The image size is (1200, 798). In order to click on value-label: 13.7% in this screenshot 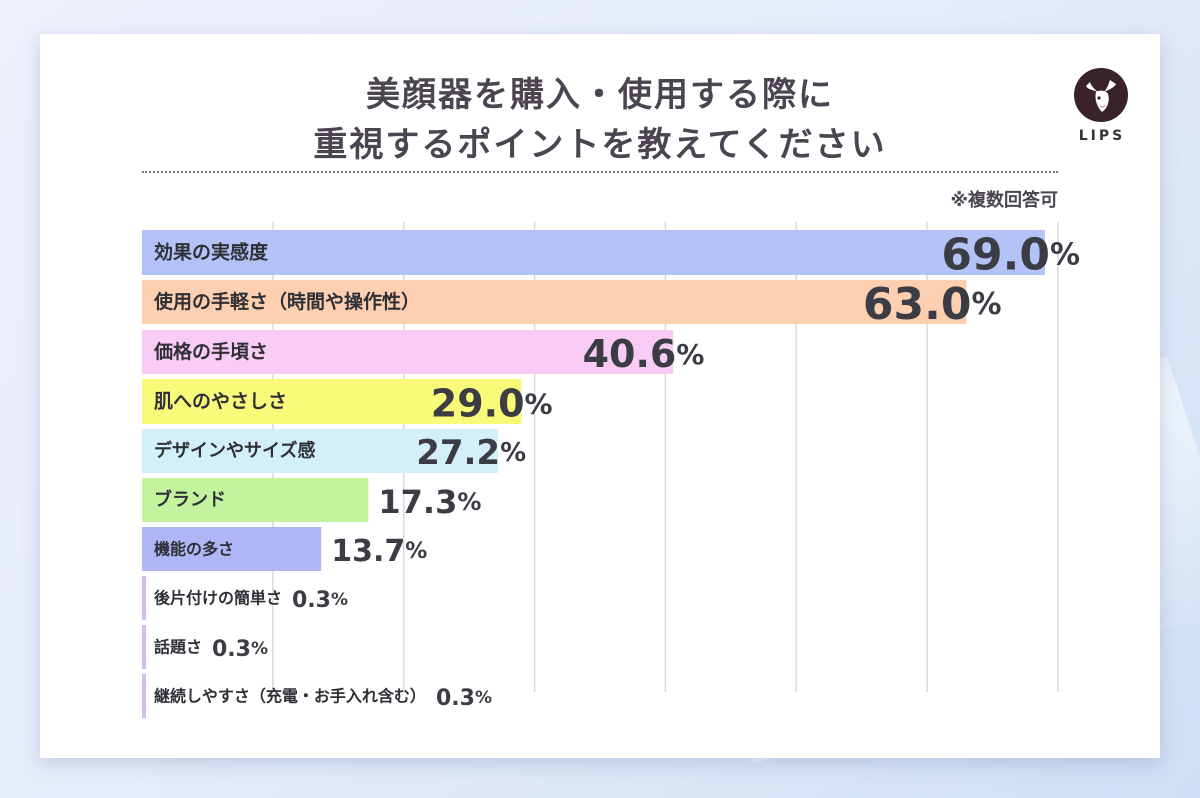, I will do `click(379, 551)`.